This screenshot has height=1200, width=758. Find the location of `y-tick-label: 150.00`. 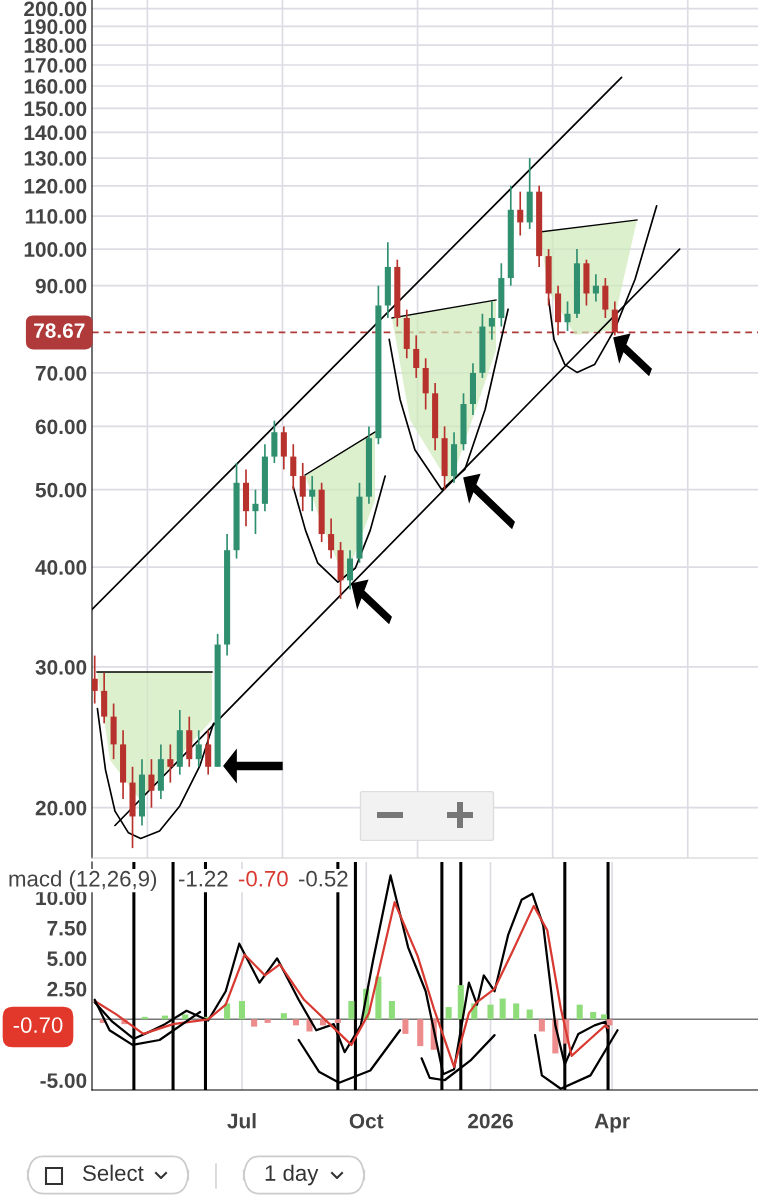

y-tick-label: 150.00 is located at coordinates (55, 109).